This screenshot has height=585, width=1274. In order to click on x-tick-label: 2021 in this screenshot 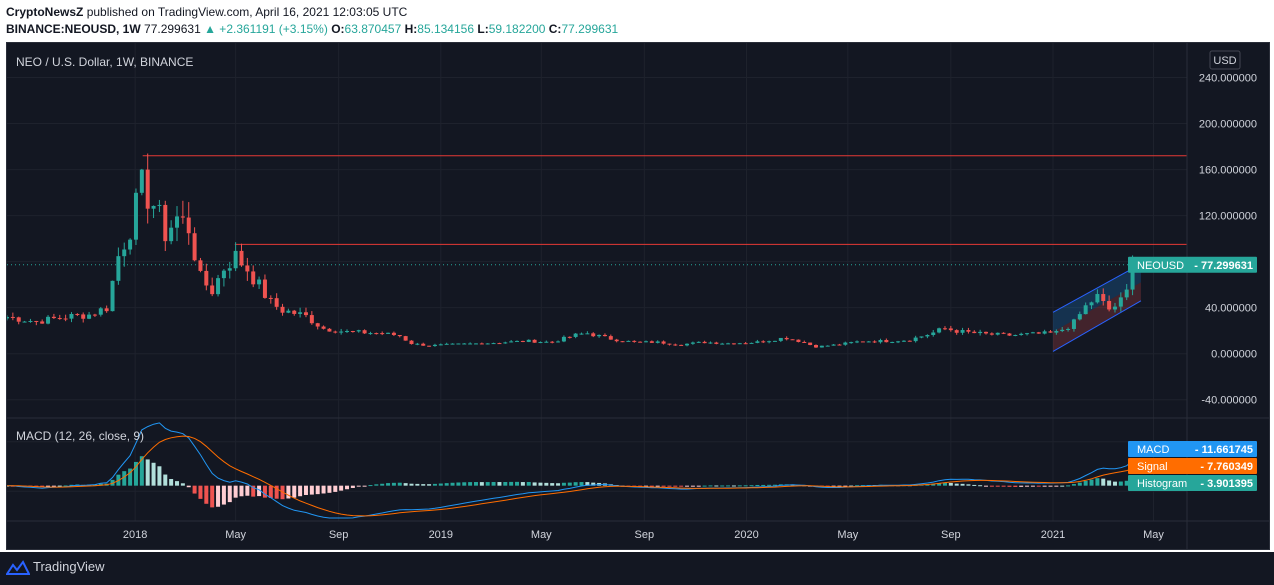, I will do `click(1053, 535)`.